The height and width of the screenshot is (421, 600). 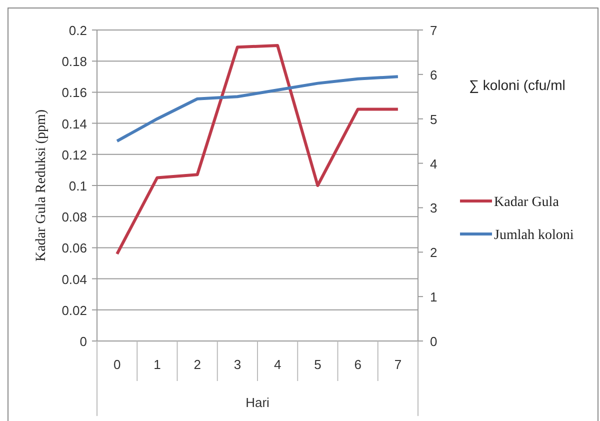 I want to click on y2-tick-label: 1, so click(x=434, y=297).